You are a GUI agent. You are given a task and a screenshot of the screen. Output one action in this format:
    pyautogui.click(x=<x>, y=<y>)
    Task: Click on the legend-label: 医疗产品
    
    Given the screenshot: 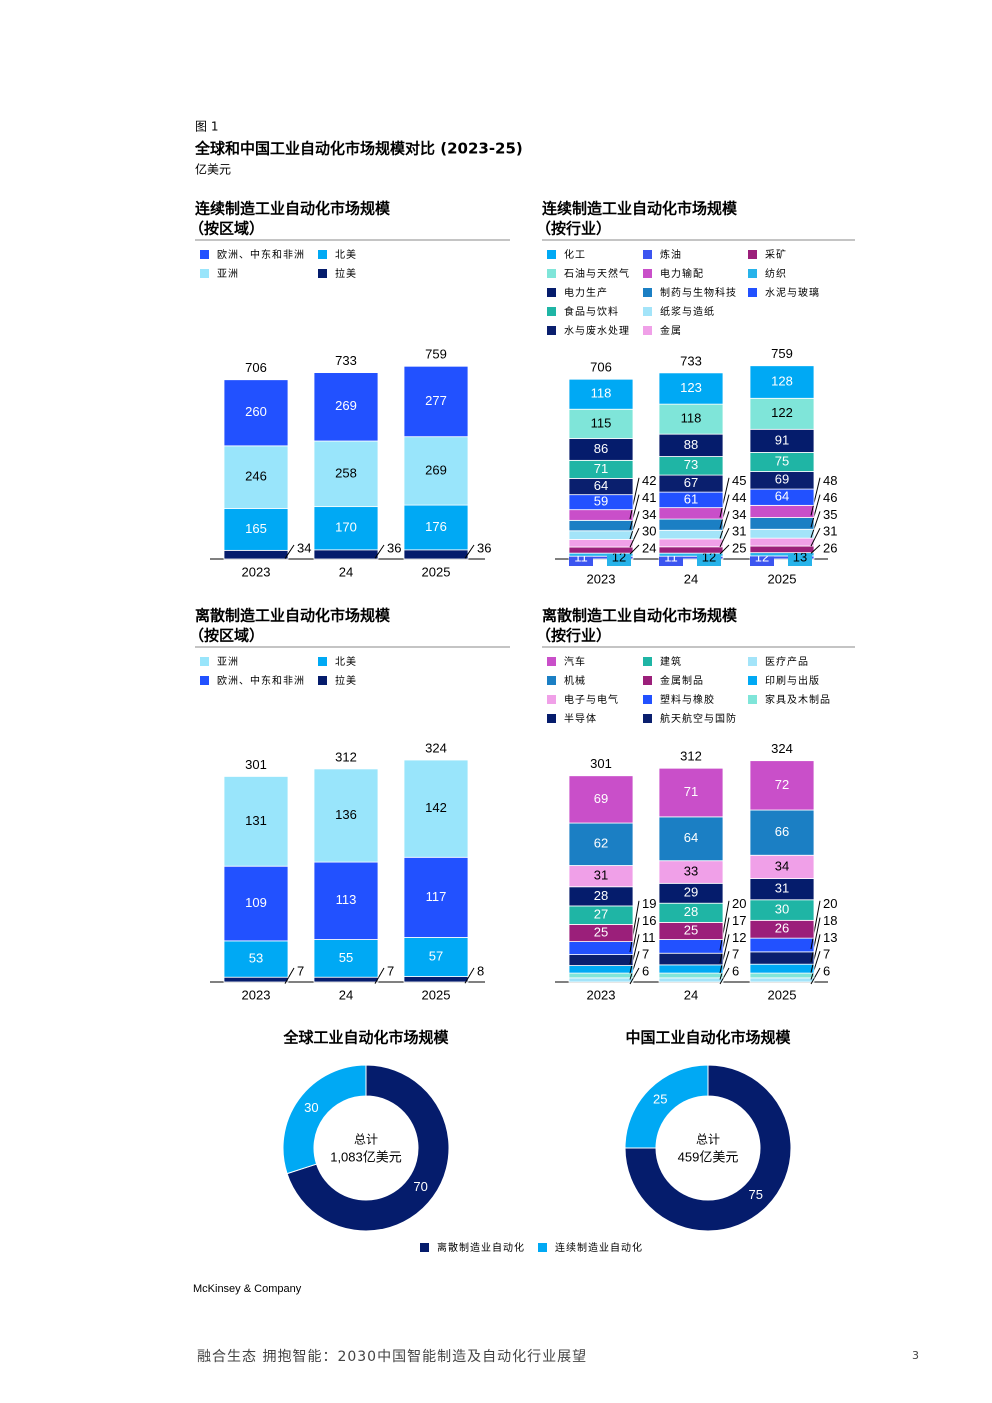 What is the action you would take?
    pyautogui.click(x=787, y=661)
    